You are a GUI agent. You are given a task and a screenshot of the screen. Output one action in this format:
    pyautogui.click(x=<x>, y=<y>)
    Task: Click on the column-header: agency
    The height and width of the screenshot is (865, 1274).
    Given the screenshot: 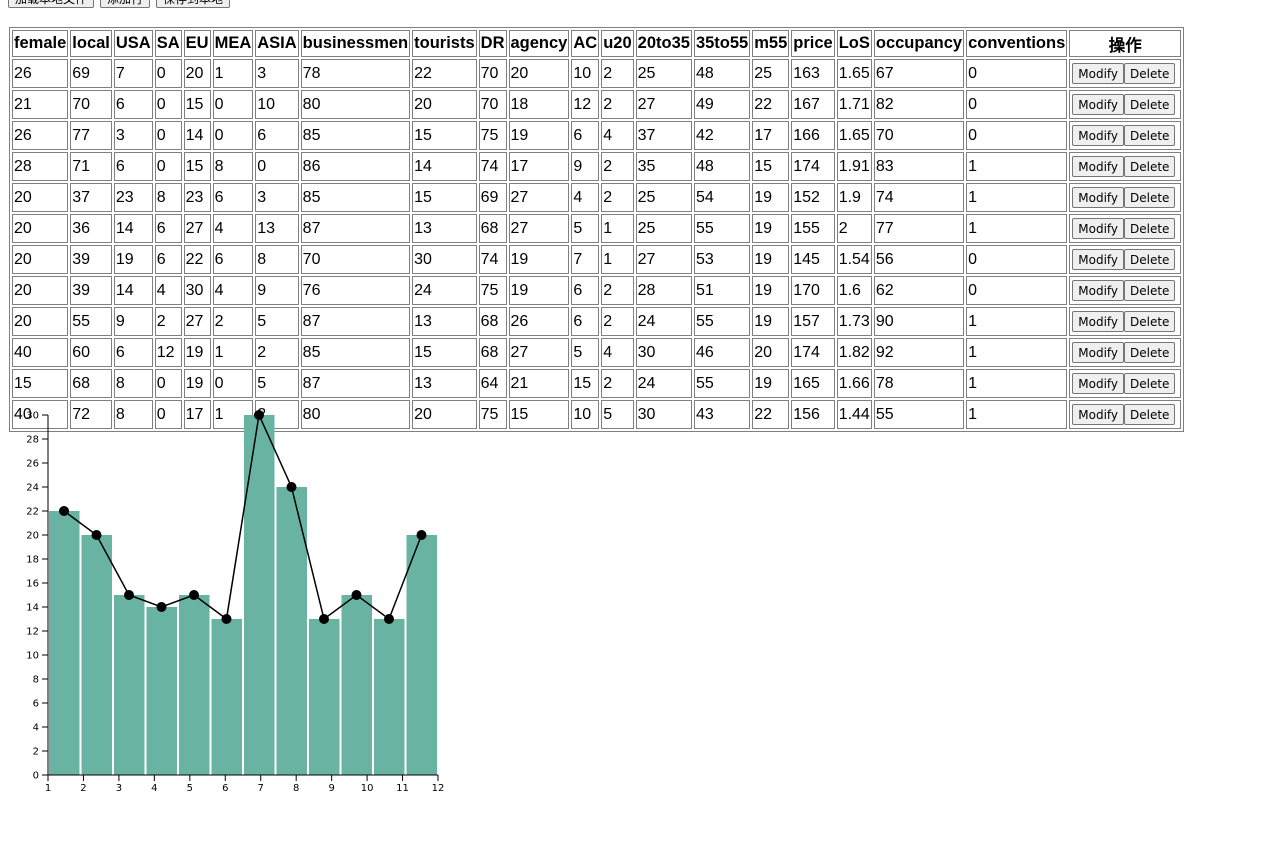 What is the action you would take?
    pyautogui.click(x=539, y=43)
    